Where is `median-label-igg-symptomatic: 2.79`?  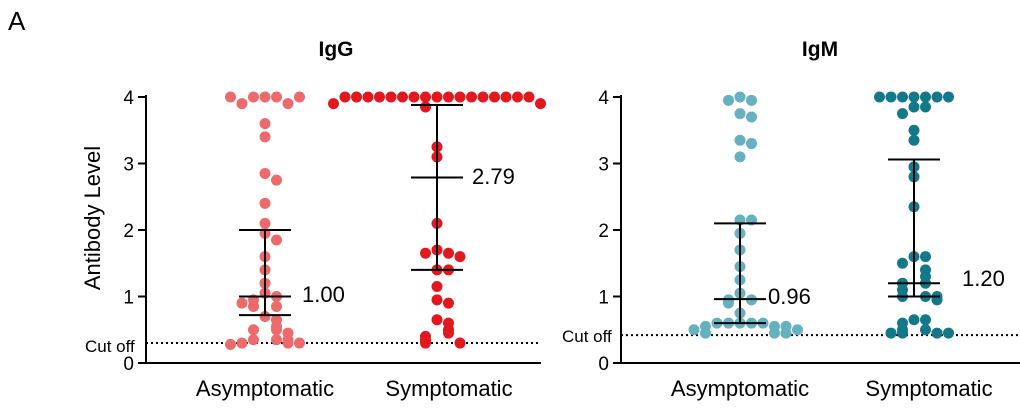
median-label-igg-symptomatic: 2.79 is located at coordinates (493, 176).